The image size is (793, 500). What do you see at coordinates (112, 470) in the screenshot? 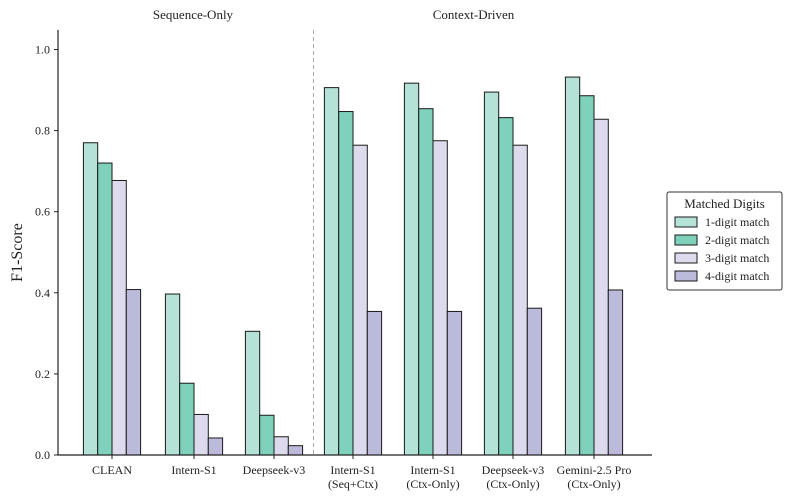
I see `x-tick-label: CLEAN` at bounding box center [112, 470].